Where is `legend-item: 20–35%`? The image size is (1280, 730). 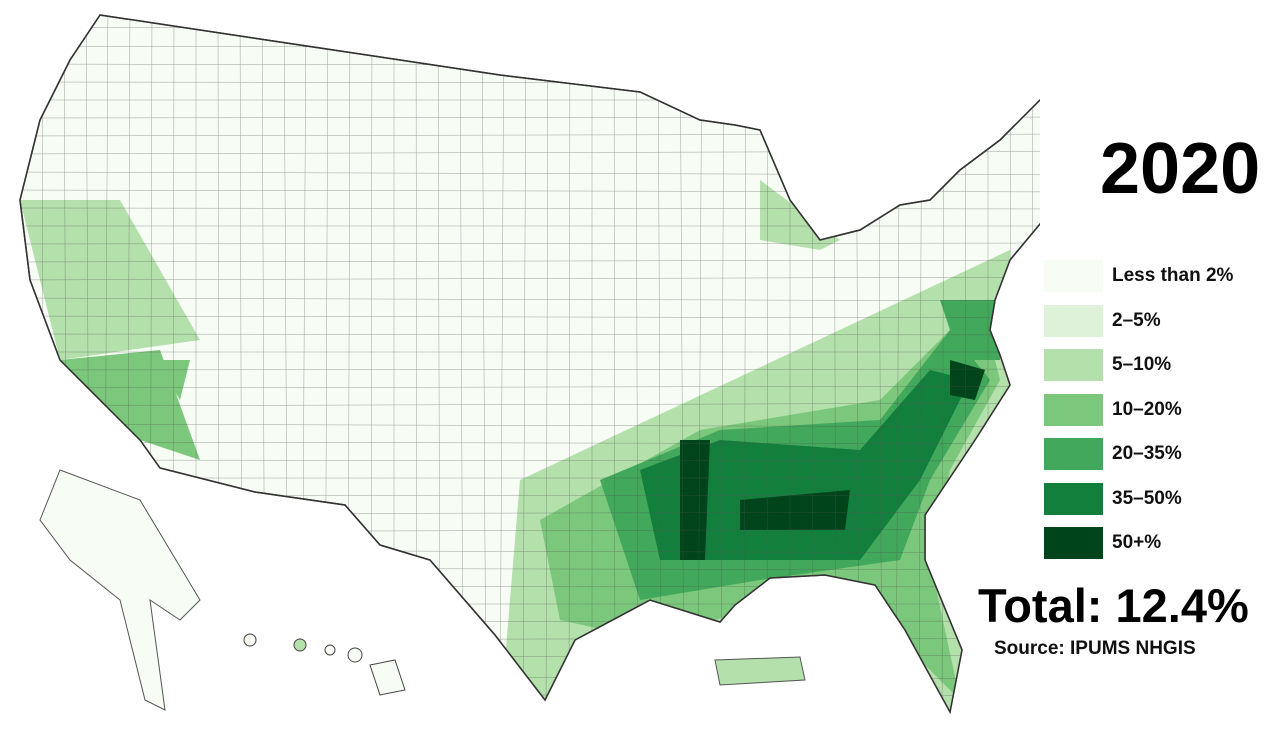
legend-item: 20–35% is located at coordinates (1138, 454).